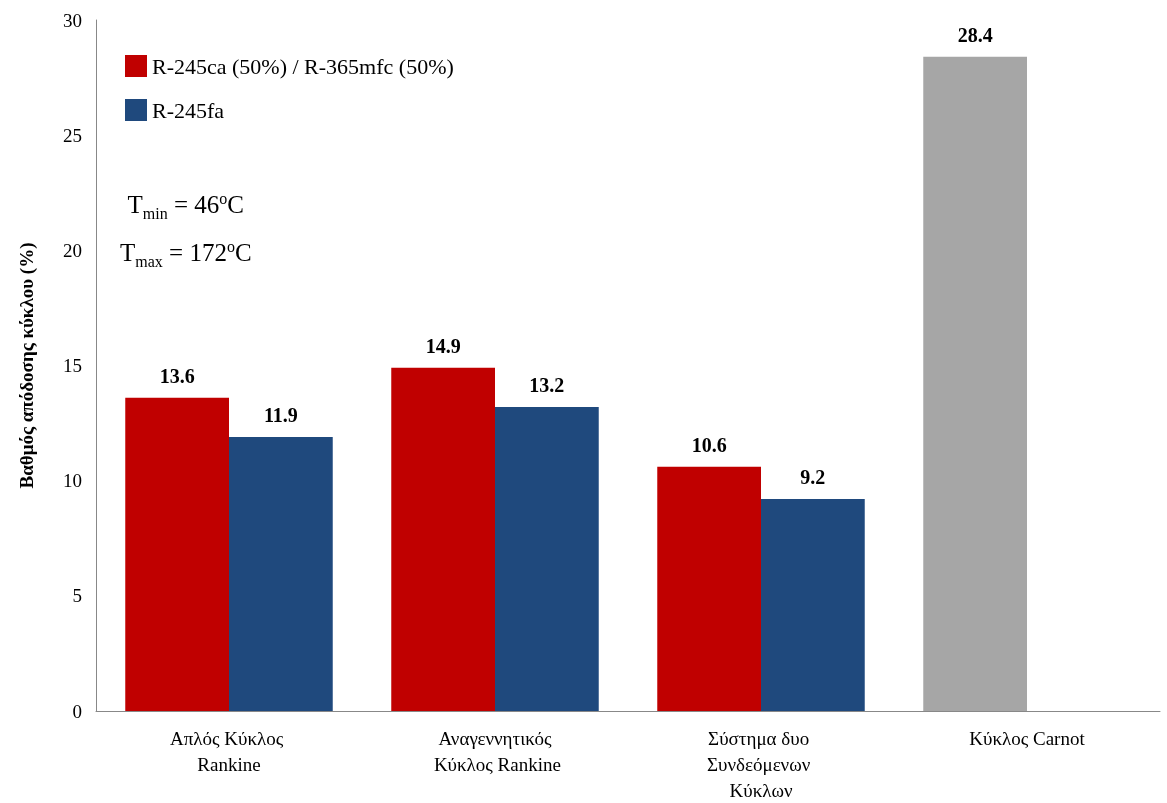 Image resolution: width=1167 pixels, height=803 pixels. Describe the element at coordinates (186, 207) in the screenshot. I see `annotation: T$_{min}$ = 46$^{o}$C` at that location.